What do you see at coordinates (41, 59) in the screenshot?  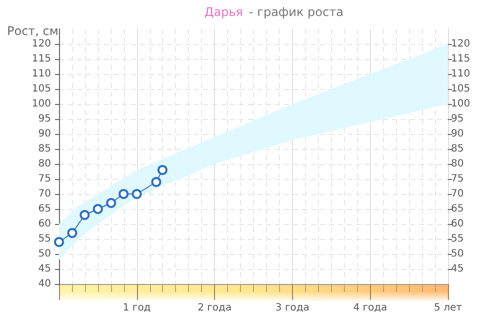 I see `y-tick-label: 115` at bounding box center [41, 59].